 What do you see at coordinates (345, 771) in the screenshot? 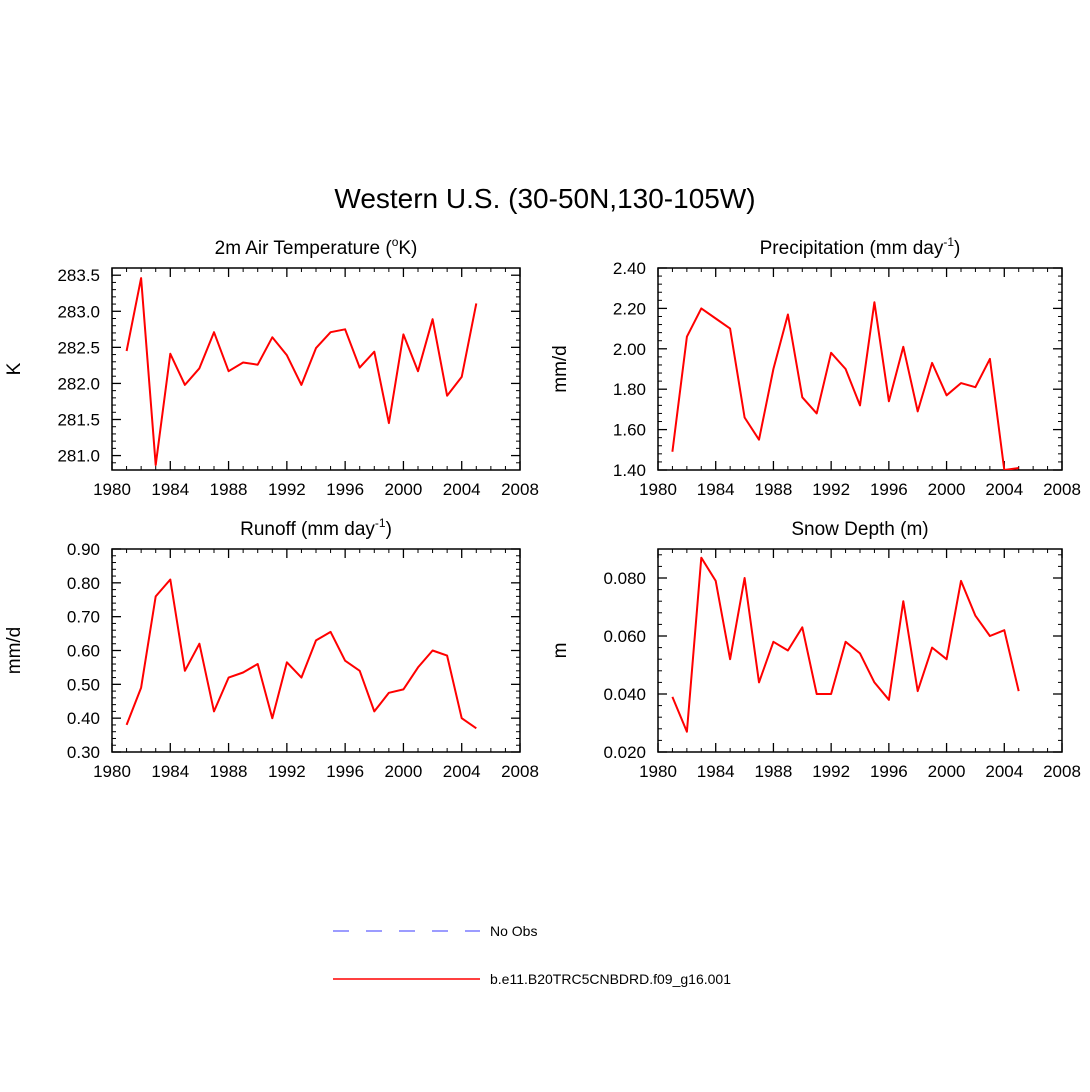
I see `chart2-xtick-label: 1996` at bounding box center [345, 771].